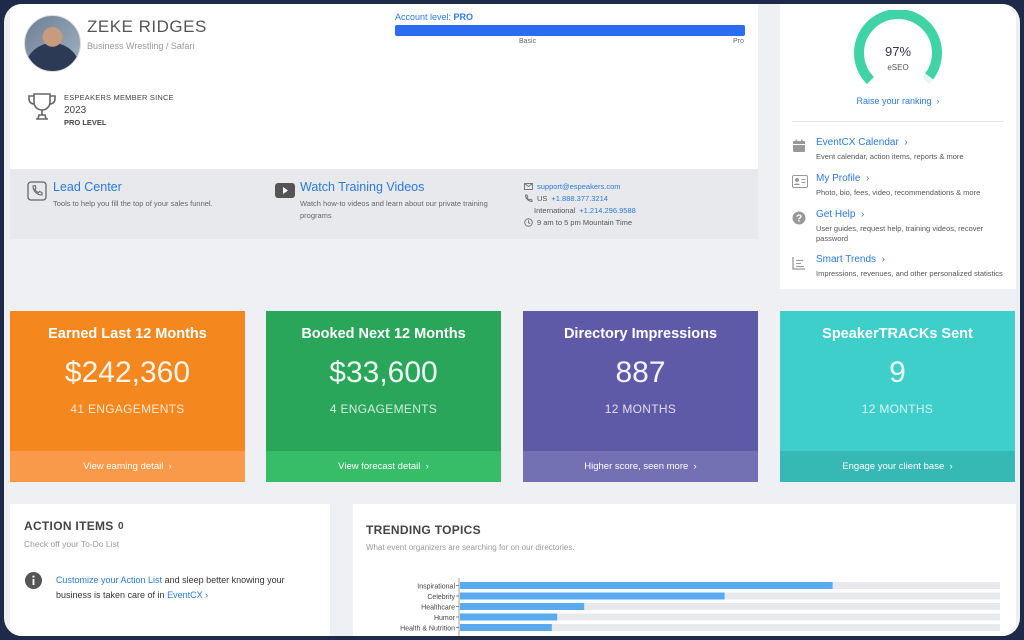 Image resolution: width=1024 pixels, height=640 pixels. What do you see at coordinates (592, 596) in the screenshot?
I see `bar-celebrity` at bounding box center [592, 596].